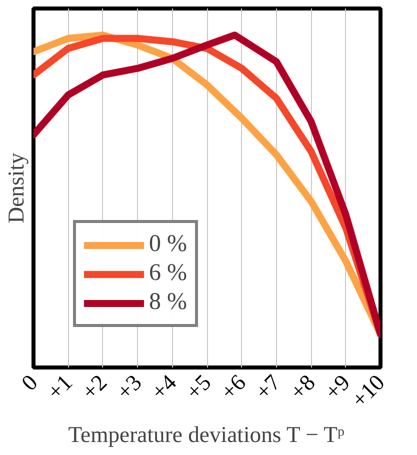 The image size is (417, 455). I want to click on x-tick-label: +9, so click(337, 387).